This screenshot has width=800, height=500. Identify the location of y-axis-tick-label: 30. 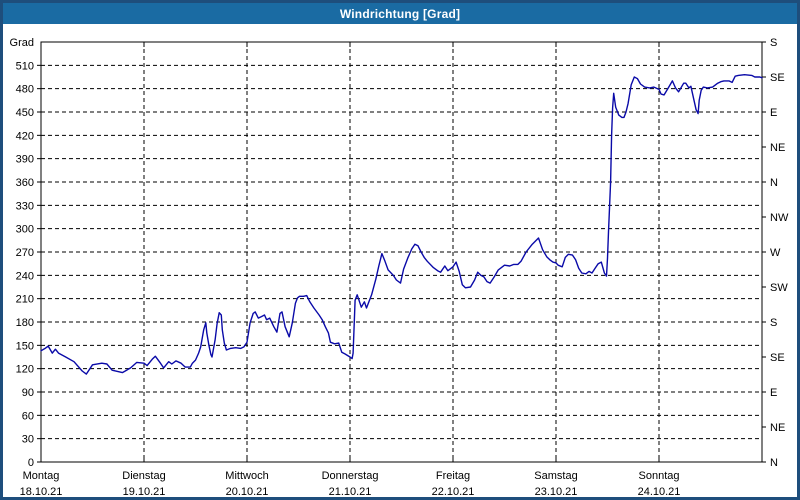
(28, 440).